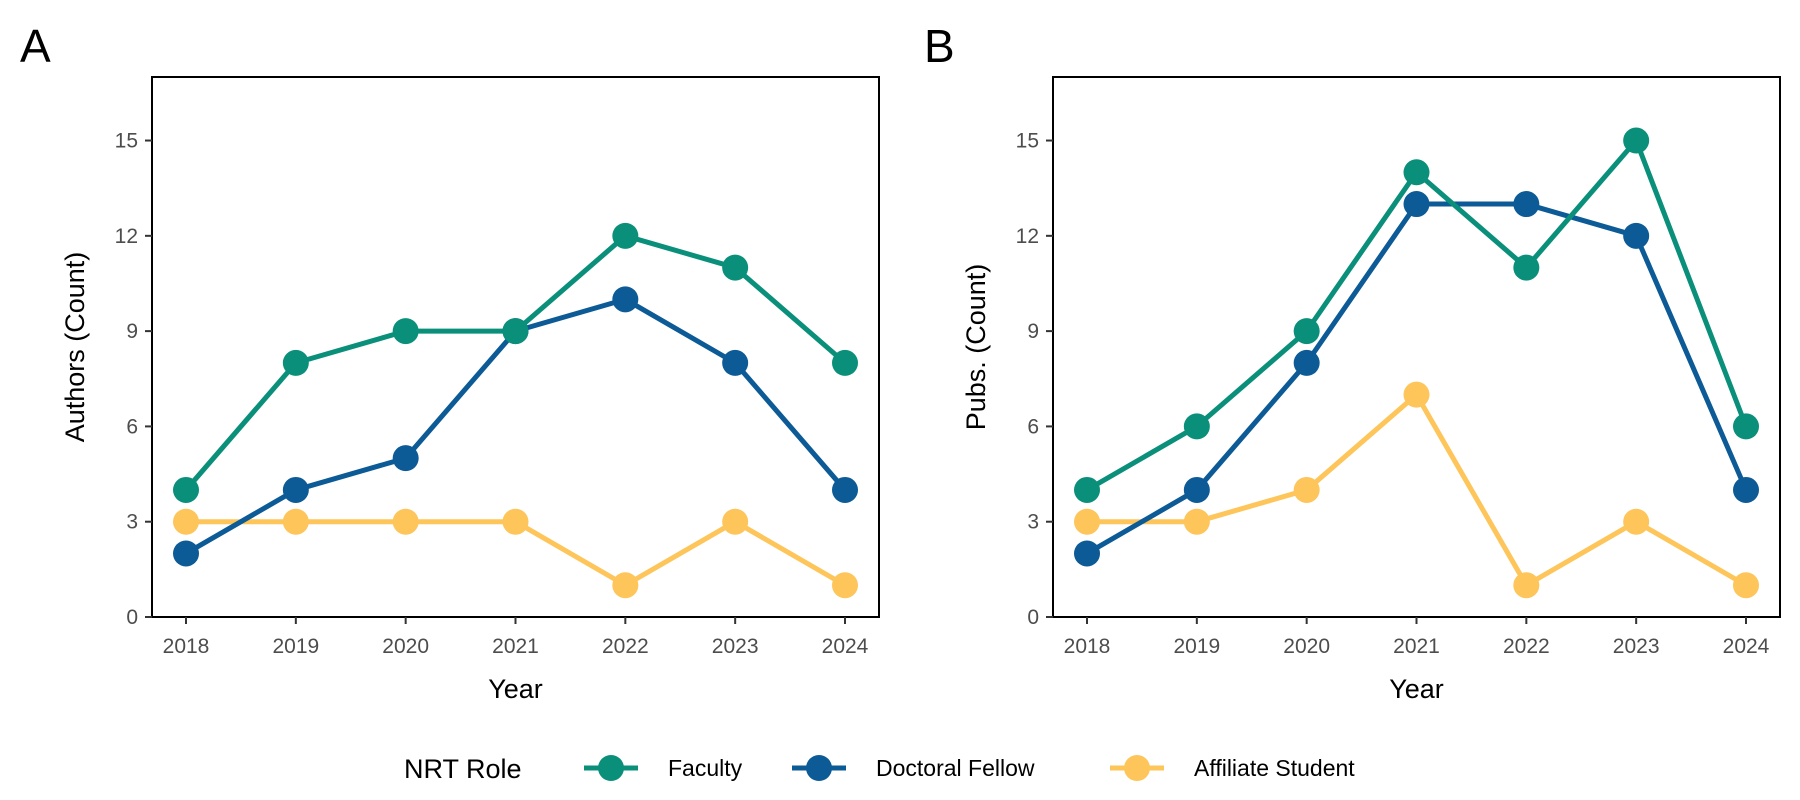 The height and width of the screenshot is (800, 1800). What do you see at coordinates (1033, 331) in the screenshot?
I see `panel-b-y-tick-label: 9` at bounding box center [1033, 331].